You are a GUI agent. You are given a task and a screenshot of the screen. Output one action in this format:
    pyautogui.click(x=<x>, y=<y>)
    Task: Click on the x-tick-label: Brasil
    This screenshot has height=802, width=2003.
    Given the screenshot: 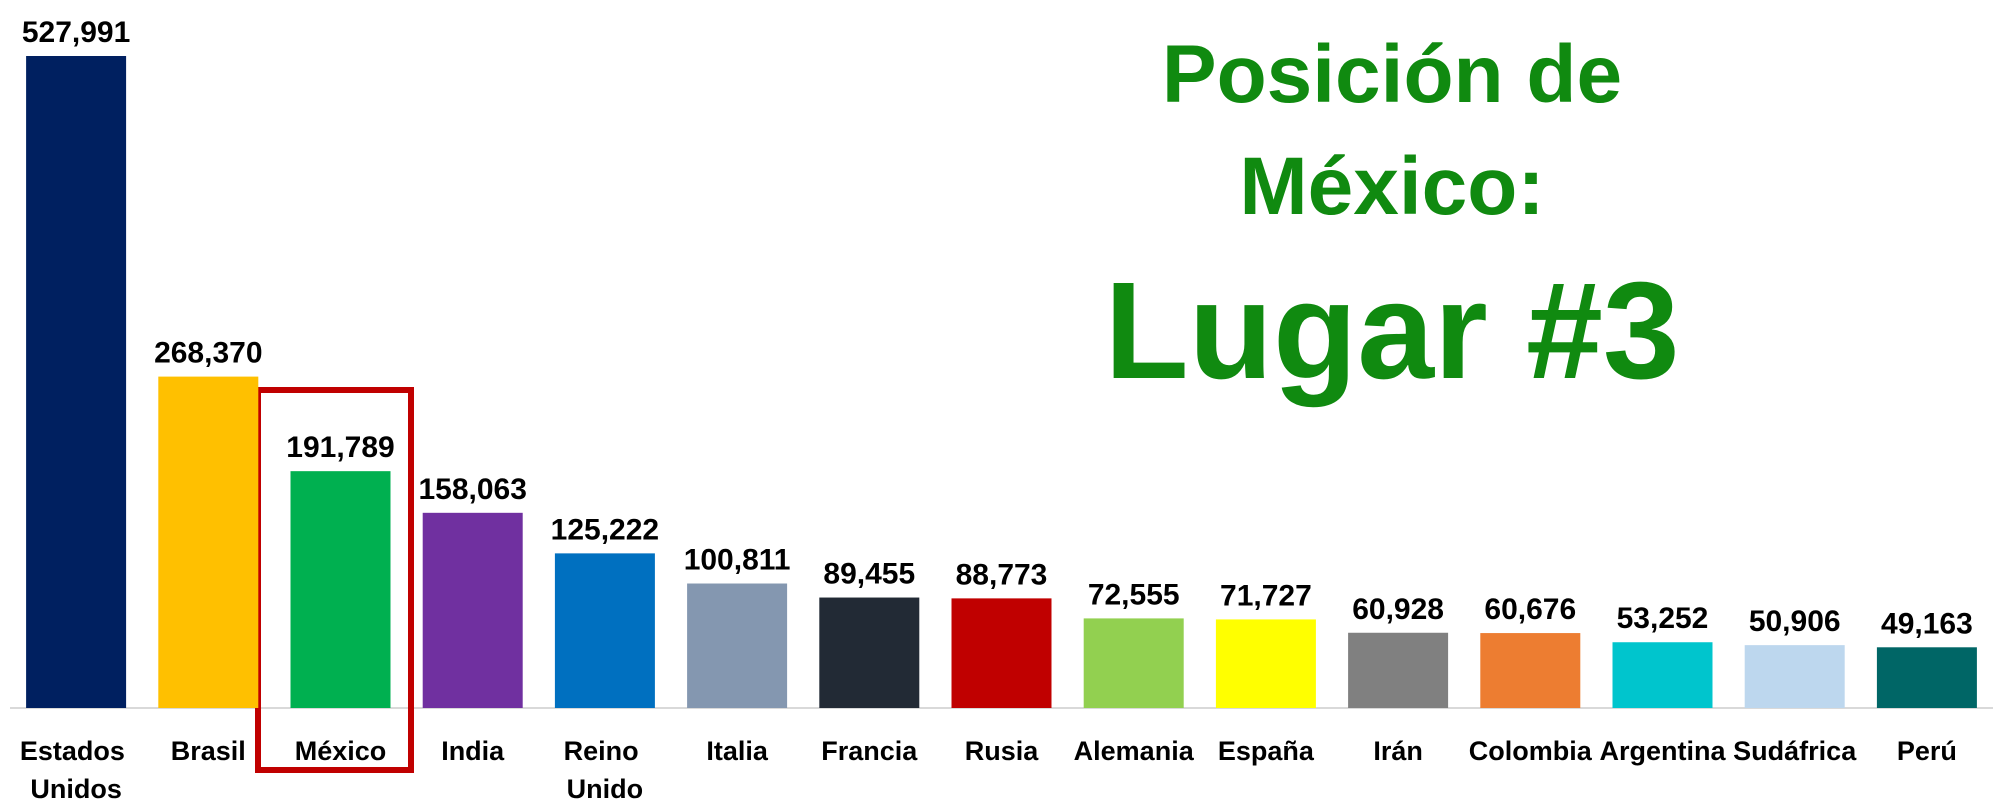 What is the action you would take?
    pyautogui.click(x=208, y=751)
    